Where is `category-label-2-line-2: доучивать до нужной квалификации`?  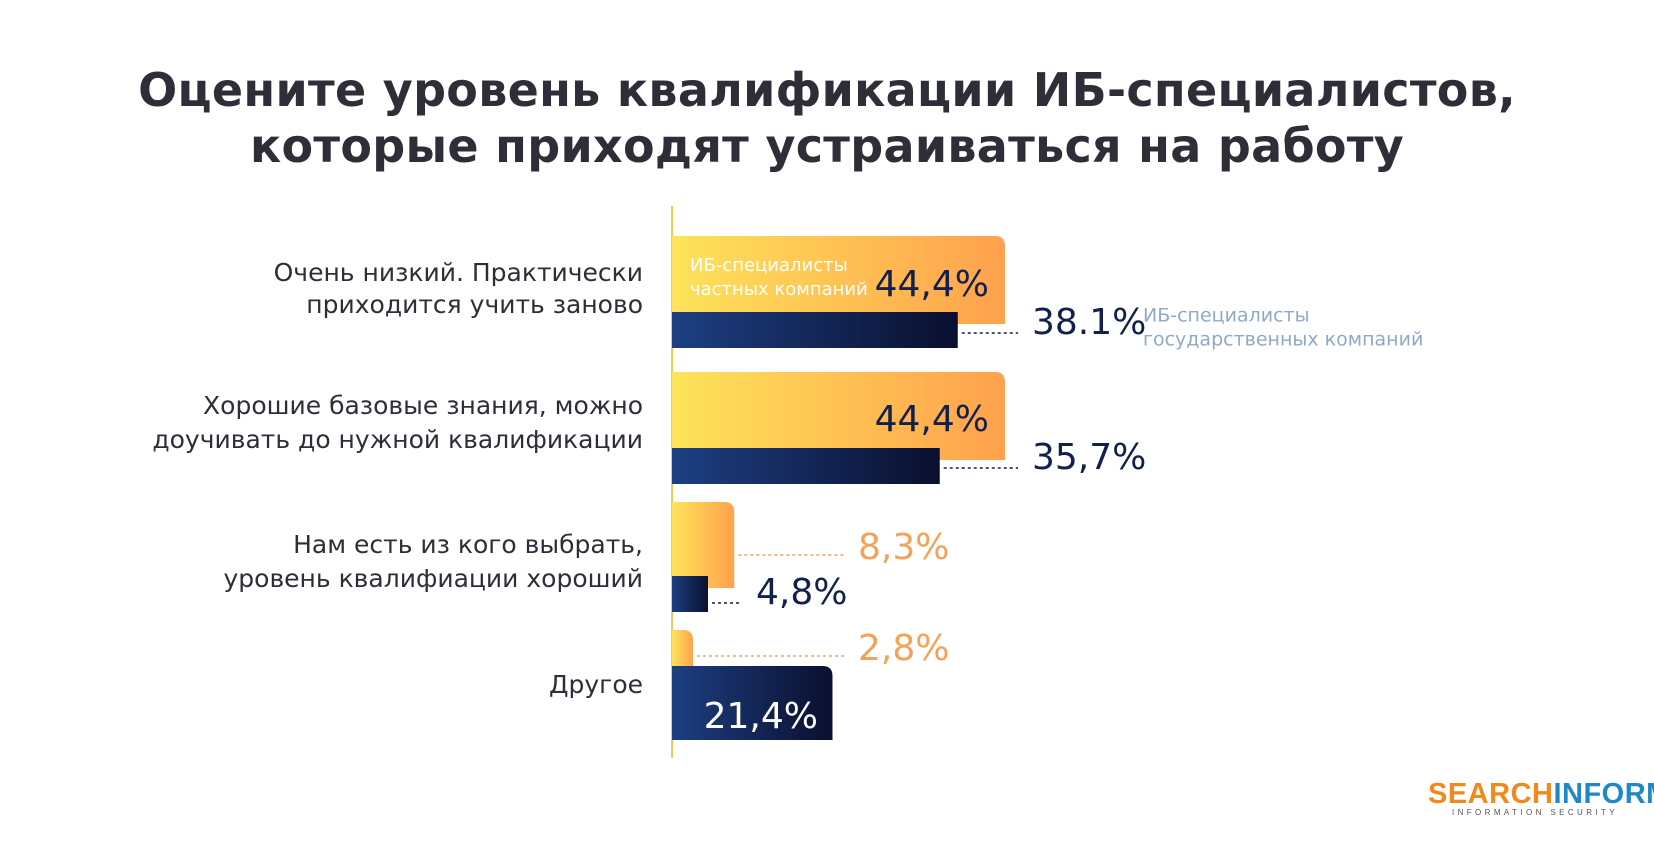 category-label-2-line-2: доучивать до нужной квалификации is located at coordinates (397, 439).